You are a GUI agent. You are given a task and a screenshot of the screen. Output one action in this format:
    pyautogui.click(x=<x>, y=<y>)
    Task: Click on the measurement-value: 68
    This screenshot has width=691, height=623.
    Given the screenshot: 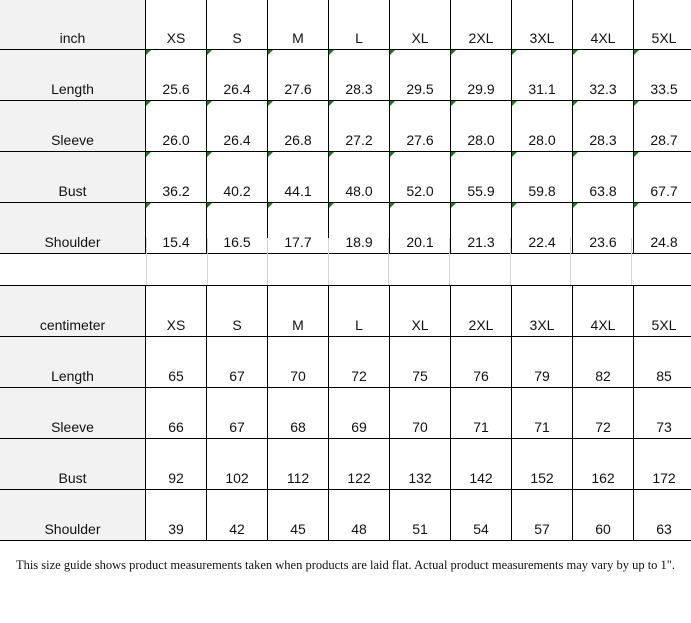 What is the action you would take?
    pyautogui.click(x=298, y=413)
    